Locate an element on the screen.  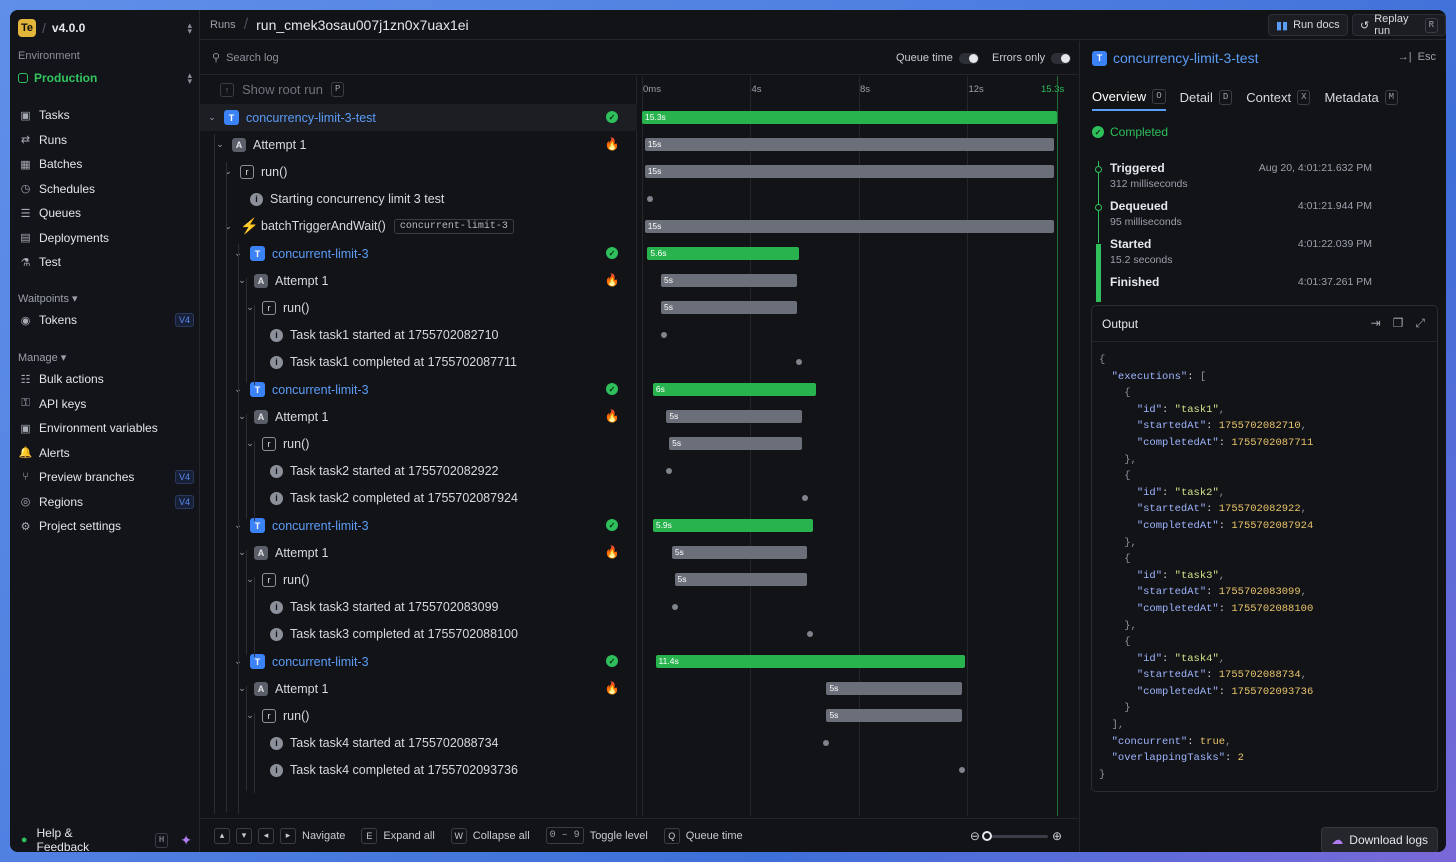
sidebar-item-queues: ☰ Queues is located at coordinates (106, 213).